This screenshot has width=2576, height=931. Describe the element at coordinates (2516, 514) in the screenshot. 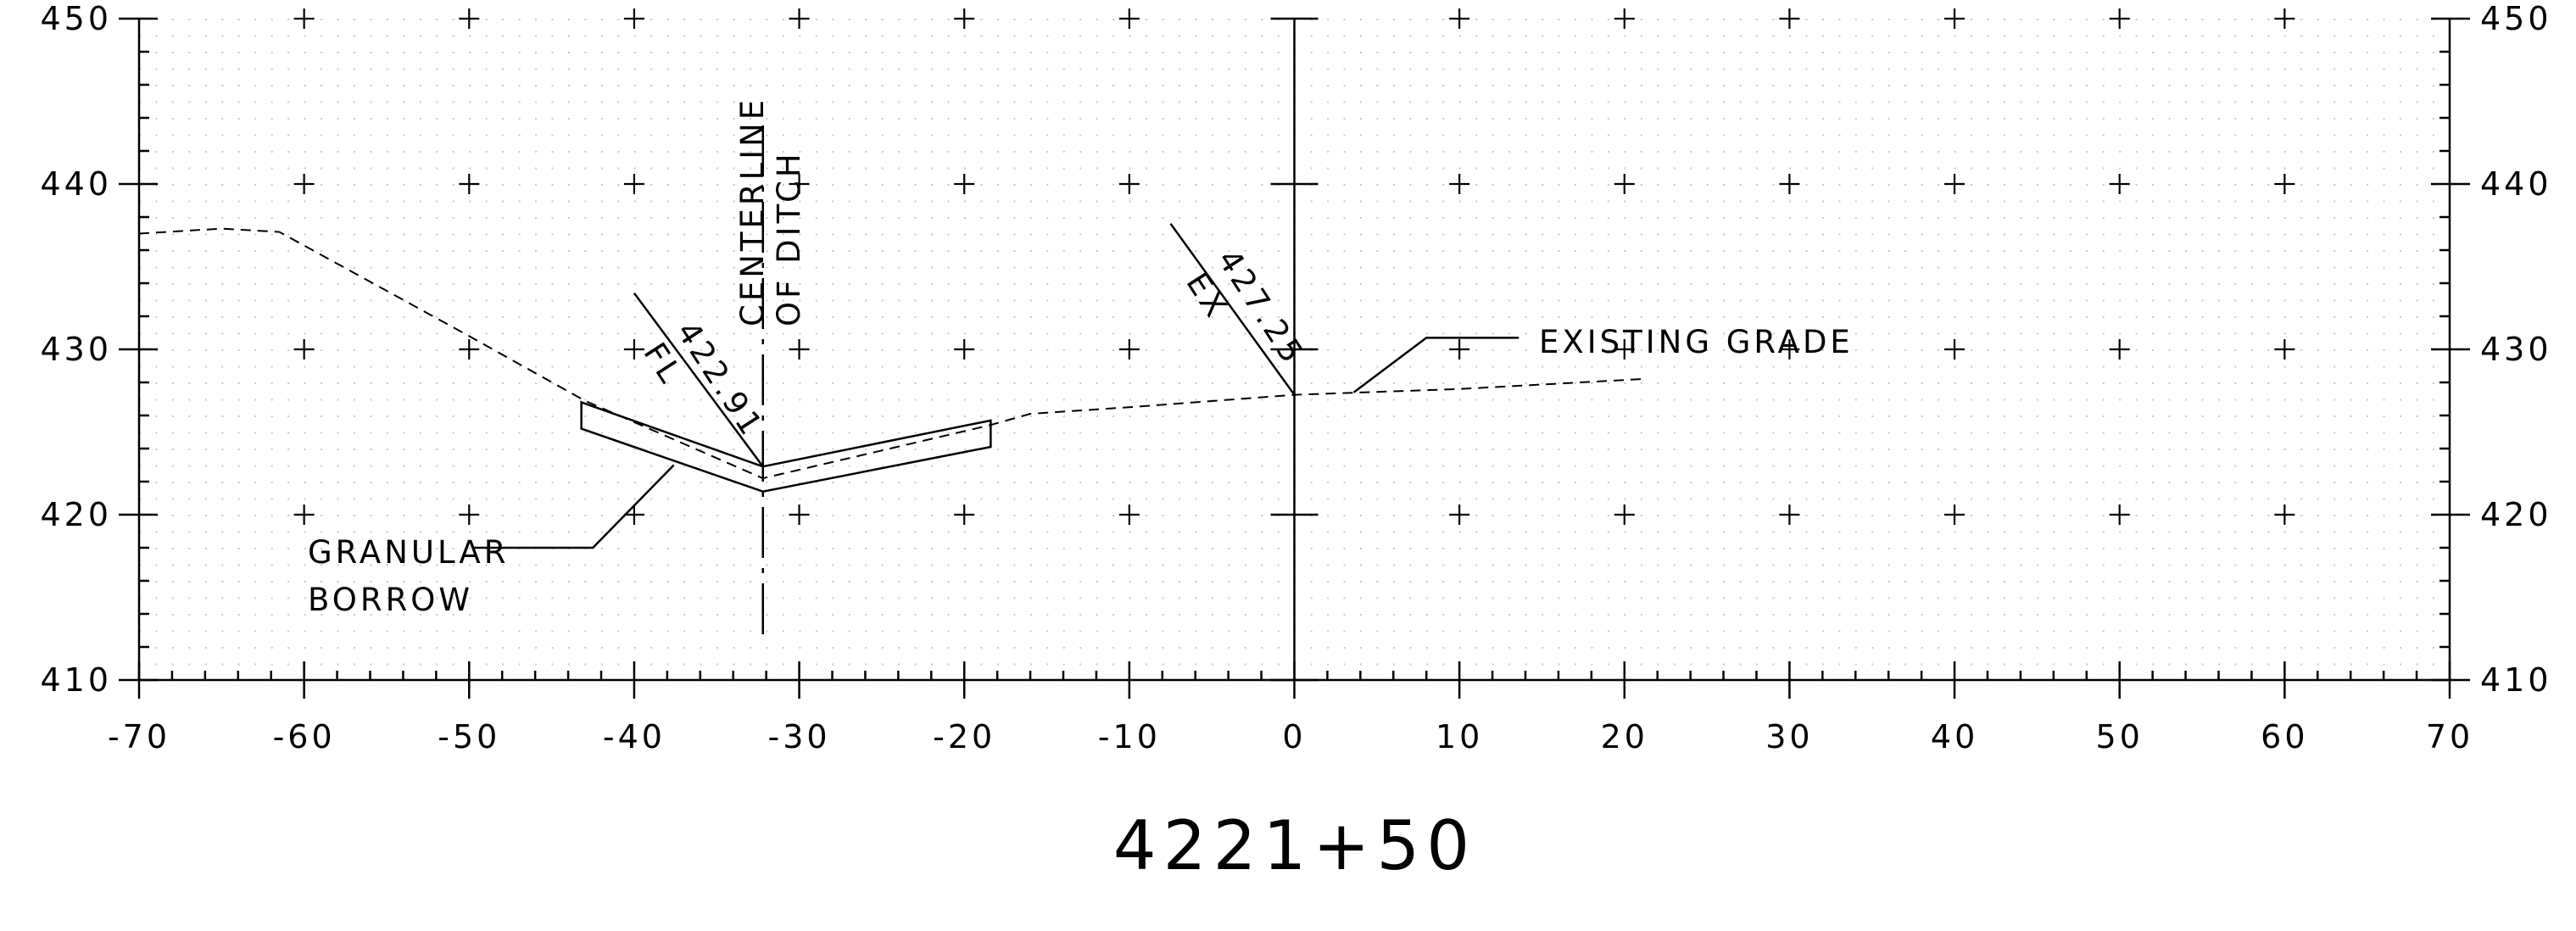

I see `y-tick-label-right: 420` at that location.